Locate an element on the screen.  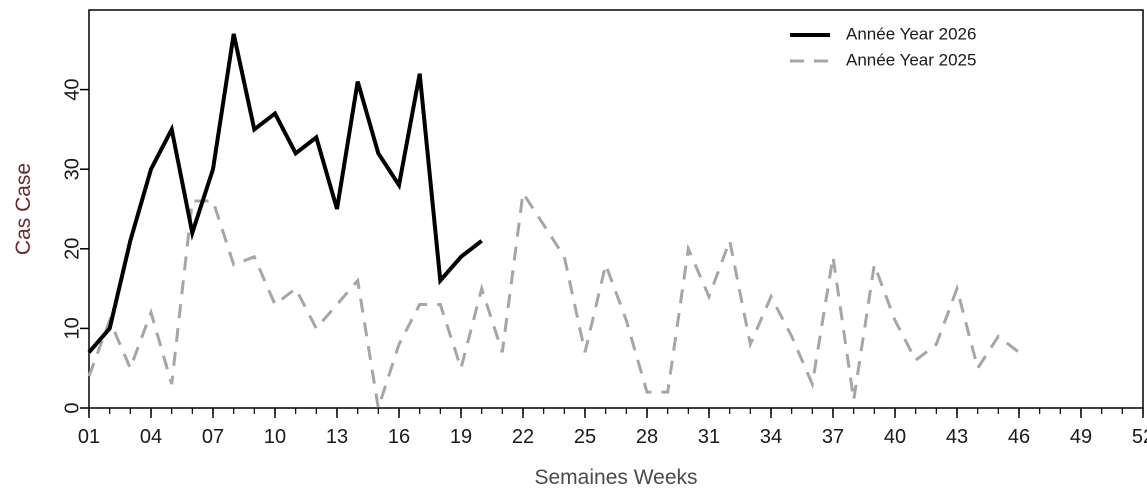
x-tick-label: 46 is located at coordinates (1019, 437).